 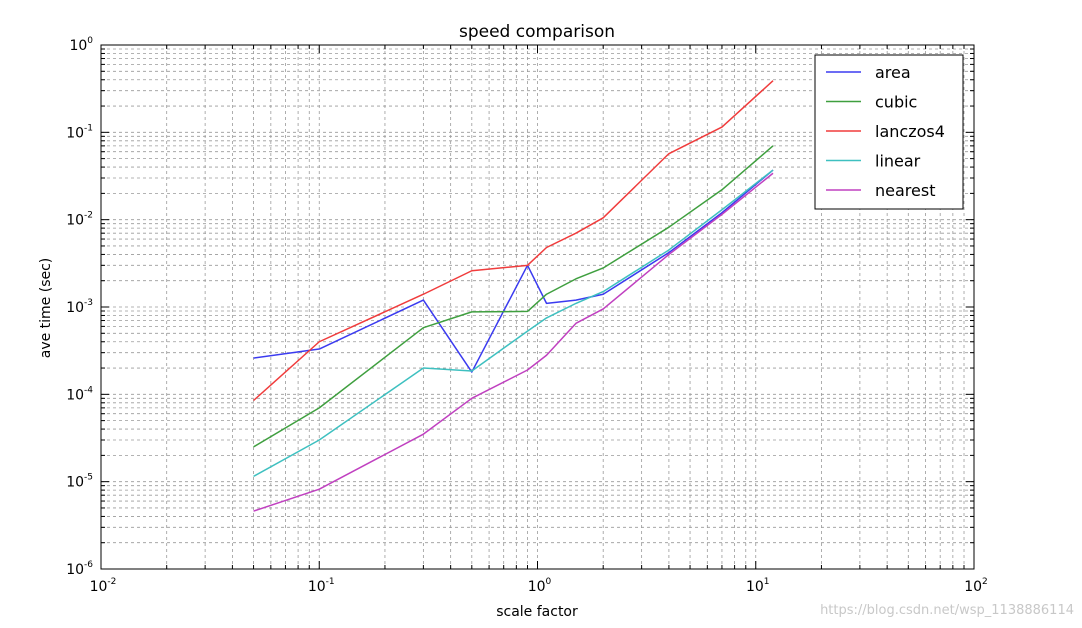 What do you see at coordinates (947, 610) in the screenshot?
I see `watermark: https://blog.csdn.net/wsp_1138886114` at bounding box center [947, 610].